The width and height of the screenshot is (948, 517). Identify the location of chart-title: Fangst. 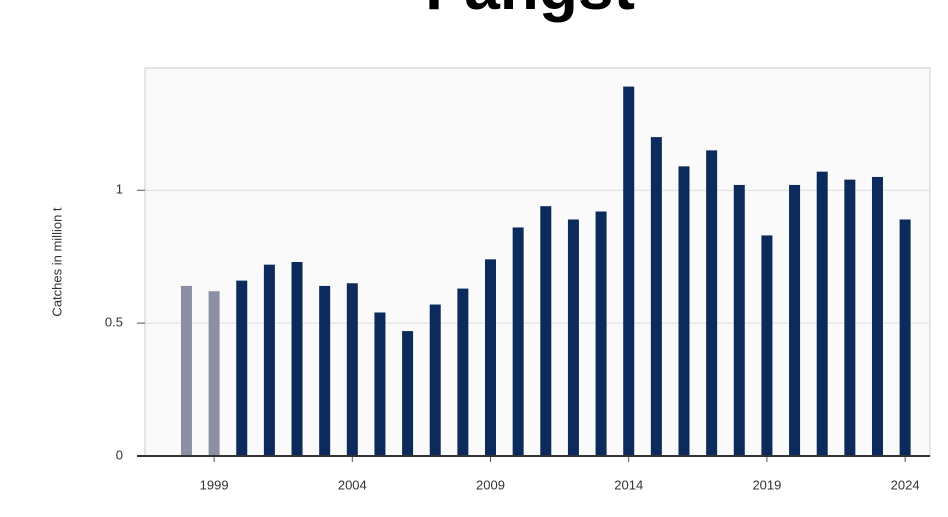
(530, 11).